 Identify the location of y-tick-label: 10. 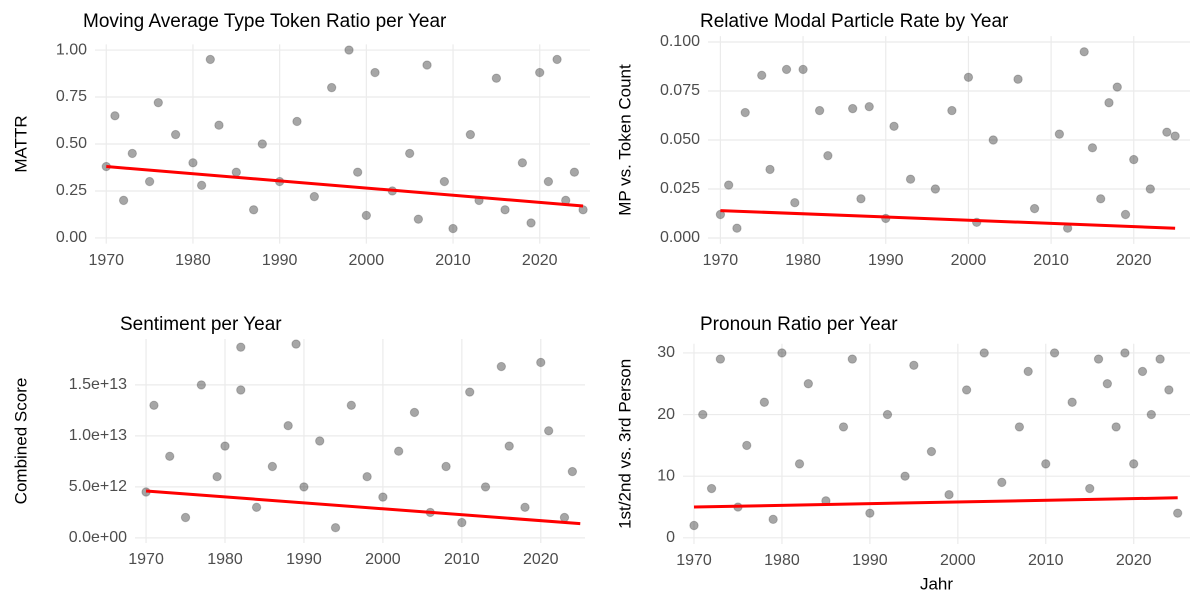
(666, 475).